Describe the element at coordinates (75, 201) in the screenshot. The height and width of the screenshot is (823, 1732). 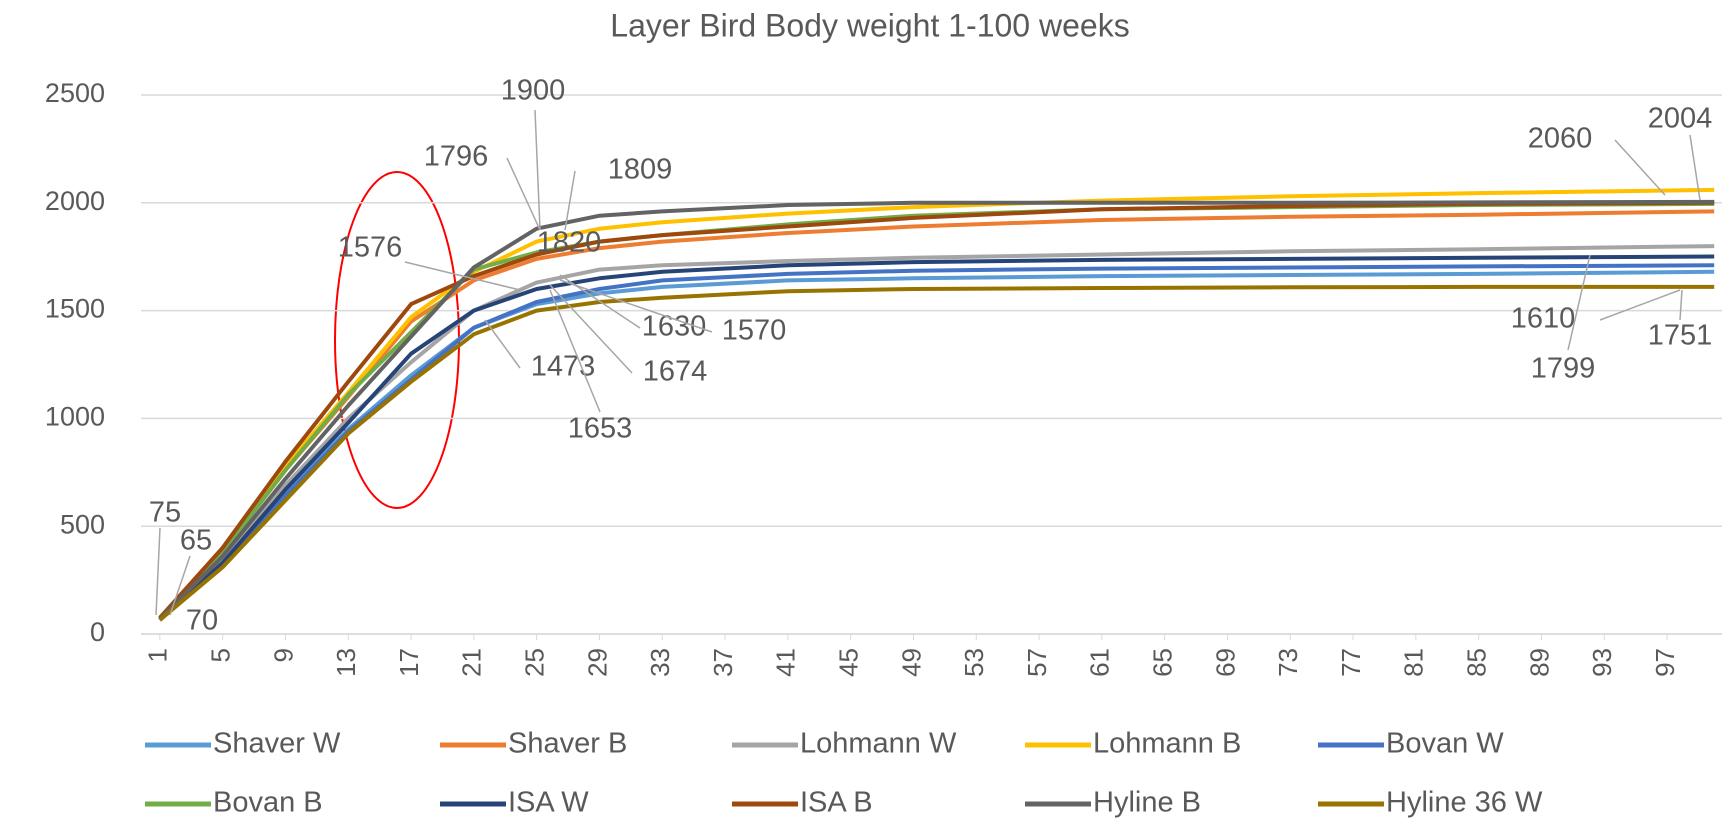
I see `y-tick-label: 2000` at that location.